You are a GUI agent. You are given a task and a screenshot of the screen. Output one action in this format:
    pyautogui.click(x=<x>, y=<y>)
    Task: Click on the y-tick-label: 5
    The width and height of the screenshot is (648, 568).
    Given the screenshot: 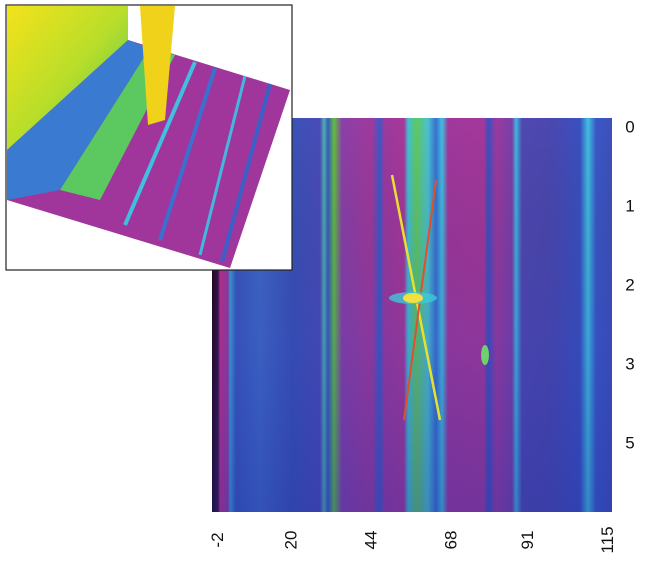 What is the action you would take?
    pyautogui.click(x=629, y=442)
    